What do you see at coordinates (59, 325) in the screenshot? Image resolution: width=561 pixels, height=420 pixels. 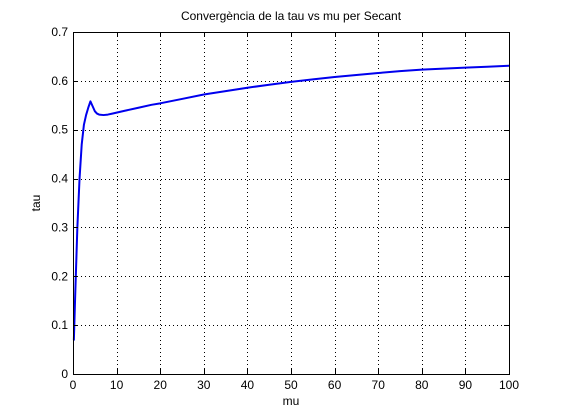 I see `y-tick-label: 0.1` at bounding box center [59, 325].